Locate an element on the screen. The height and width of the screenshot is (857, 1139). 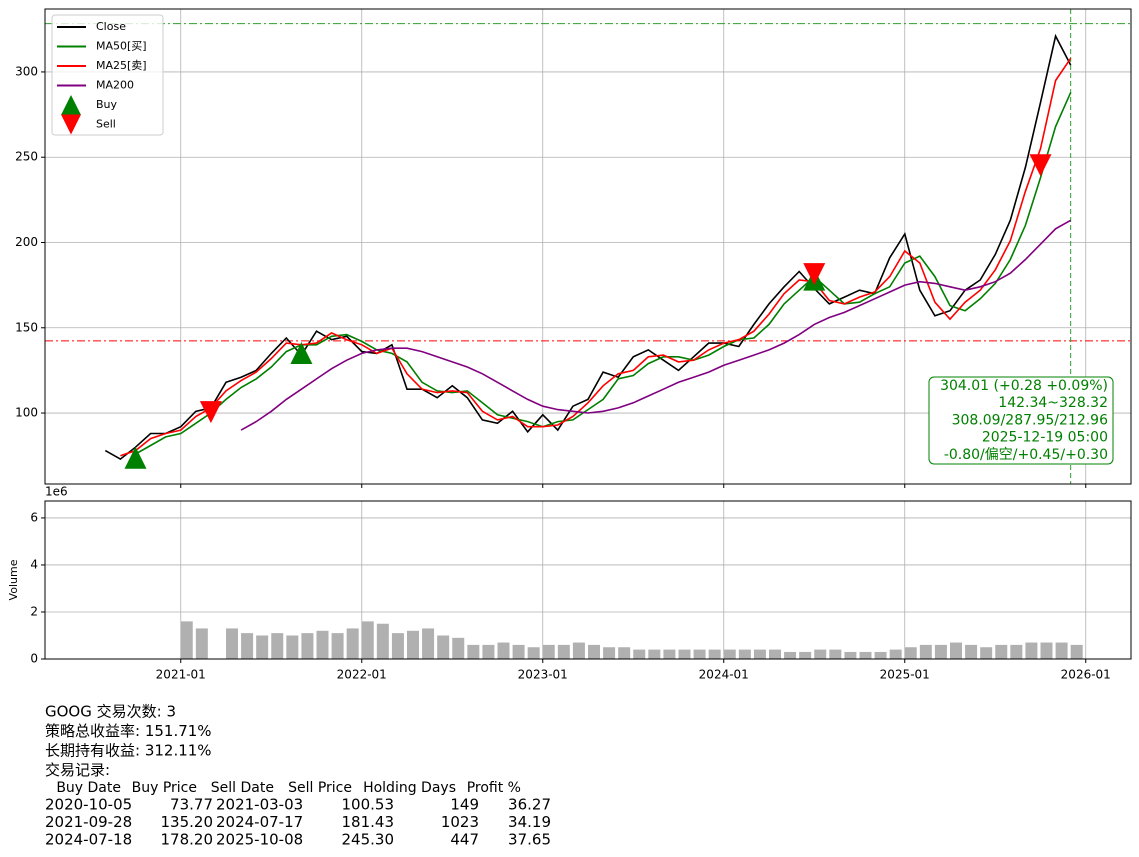
legend-label: MA25[卖] is located at coordinates (121, 65).